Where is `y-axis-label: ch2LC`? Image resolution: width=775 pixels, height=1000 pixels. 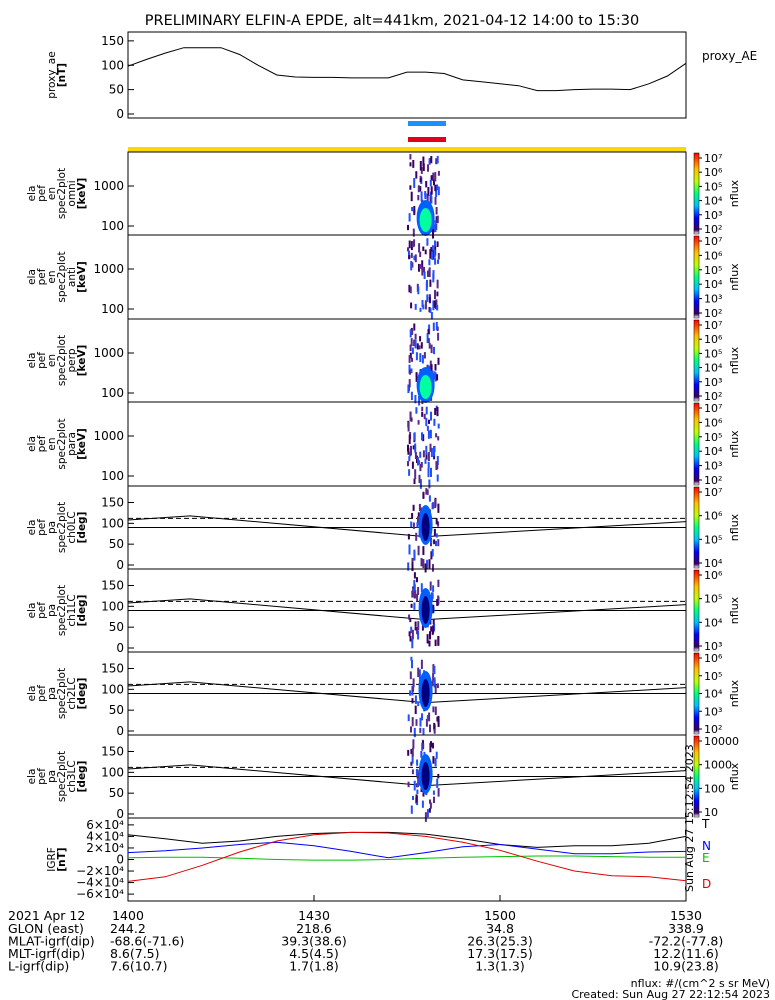 y-axis-label: ch2LC is located at coordinates (72, 693).